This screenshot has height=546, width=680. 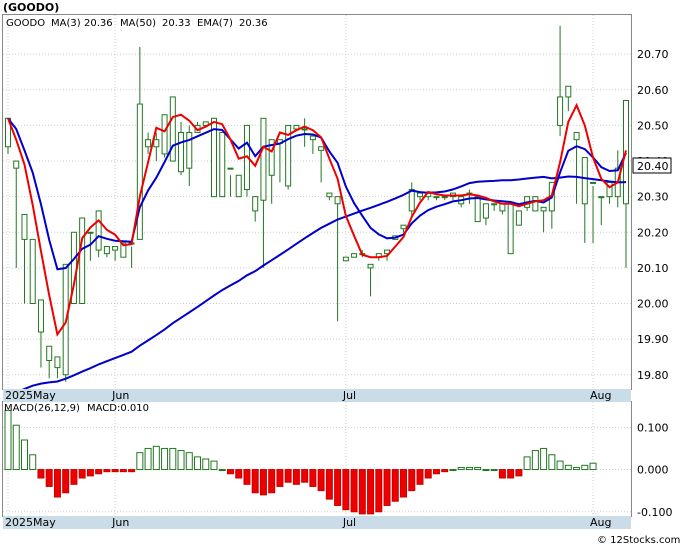 What do you see at coordinates (654, 512) in the screenshot?
I see `macd-y-tick-label: -0.100` at bounding box center [654, 512].